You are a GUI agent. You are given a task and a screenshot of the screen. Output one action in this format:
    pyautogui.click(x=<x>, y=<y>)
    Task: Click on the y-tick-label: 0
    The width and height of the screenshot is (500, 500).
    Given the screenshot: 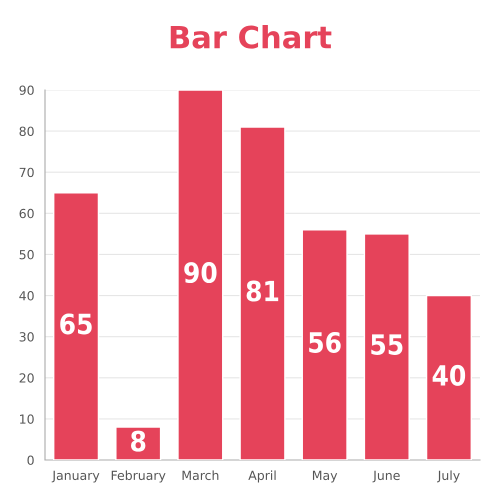 What is the action you would take?
    pyautogui.click(x=30, y=460)
    